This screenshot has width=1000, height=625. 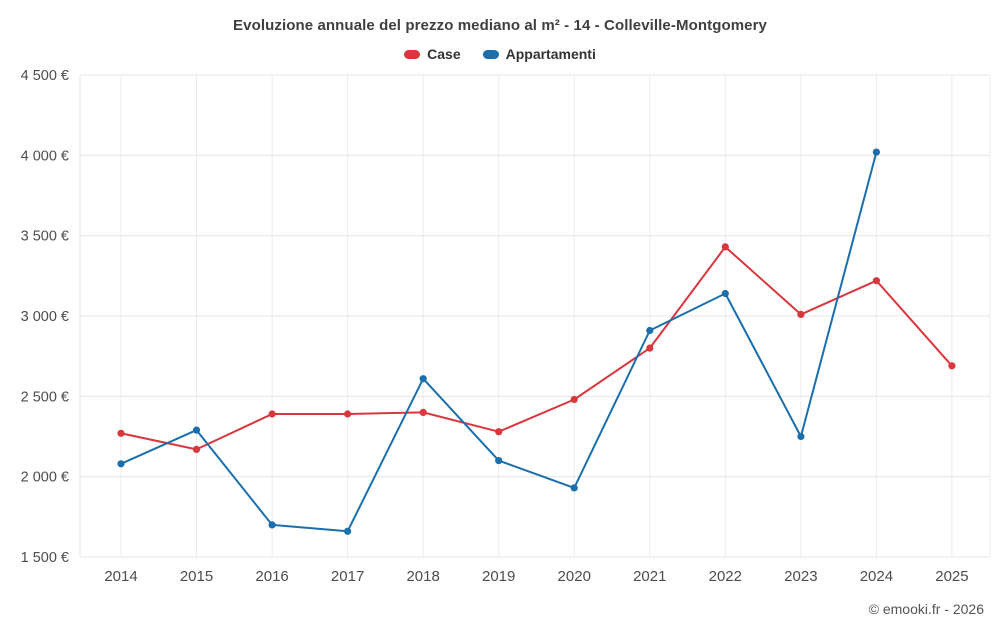 I want to click on x-tick-label: 2023, so click(x=800, y=576).